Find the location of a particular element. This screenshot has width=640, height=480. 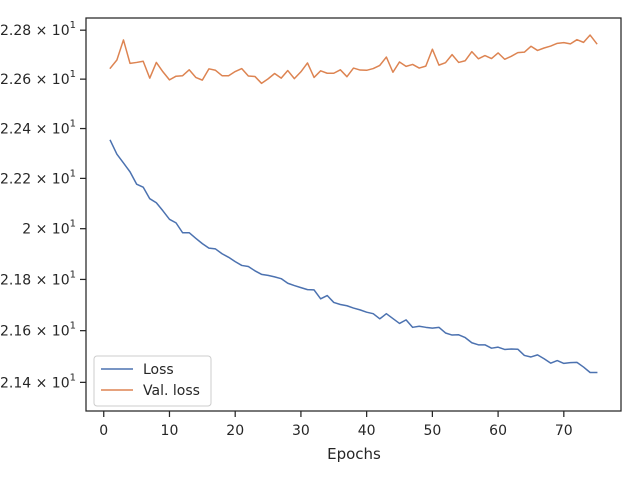

x-tick-label: 60 is located at coordinates (498, 431).